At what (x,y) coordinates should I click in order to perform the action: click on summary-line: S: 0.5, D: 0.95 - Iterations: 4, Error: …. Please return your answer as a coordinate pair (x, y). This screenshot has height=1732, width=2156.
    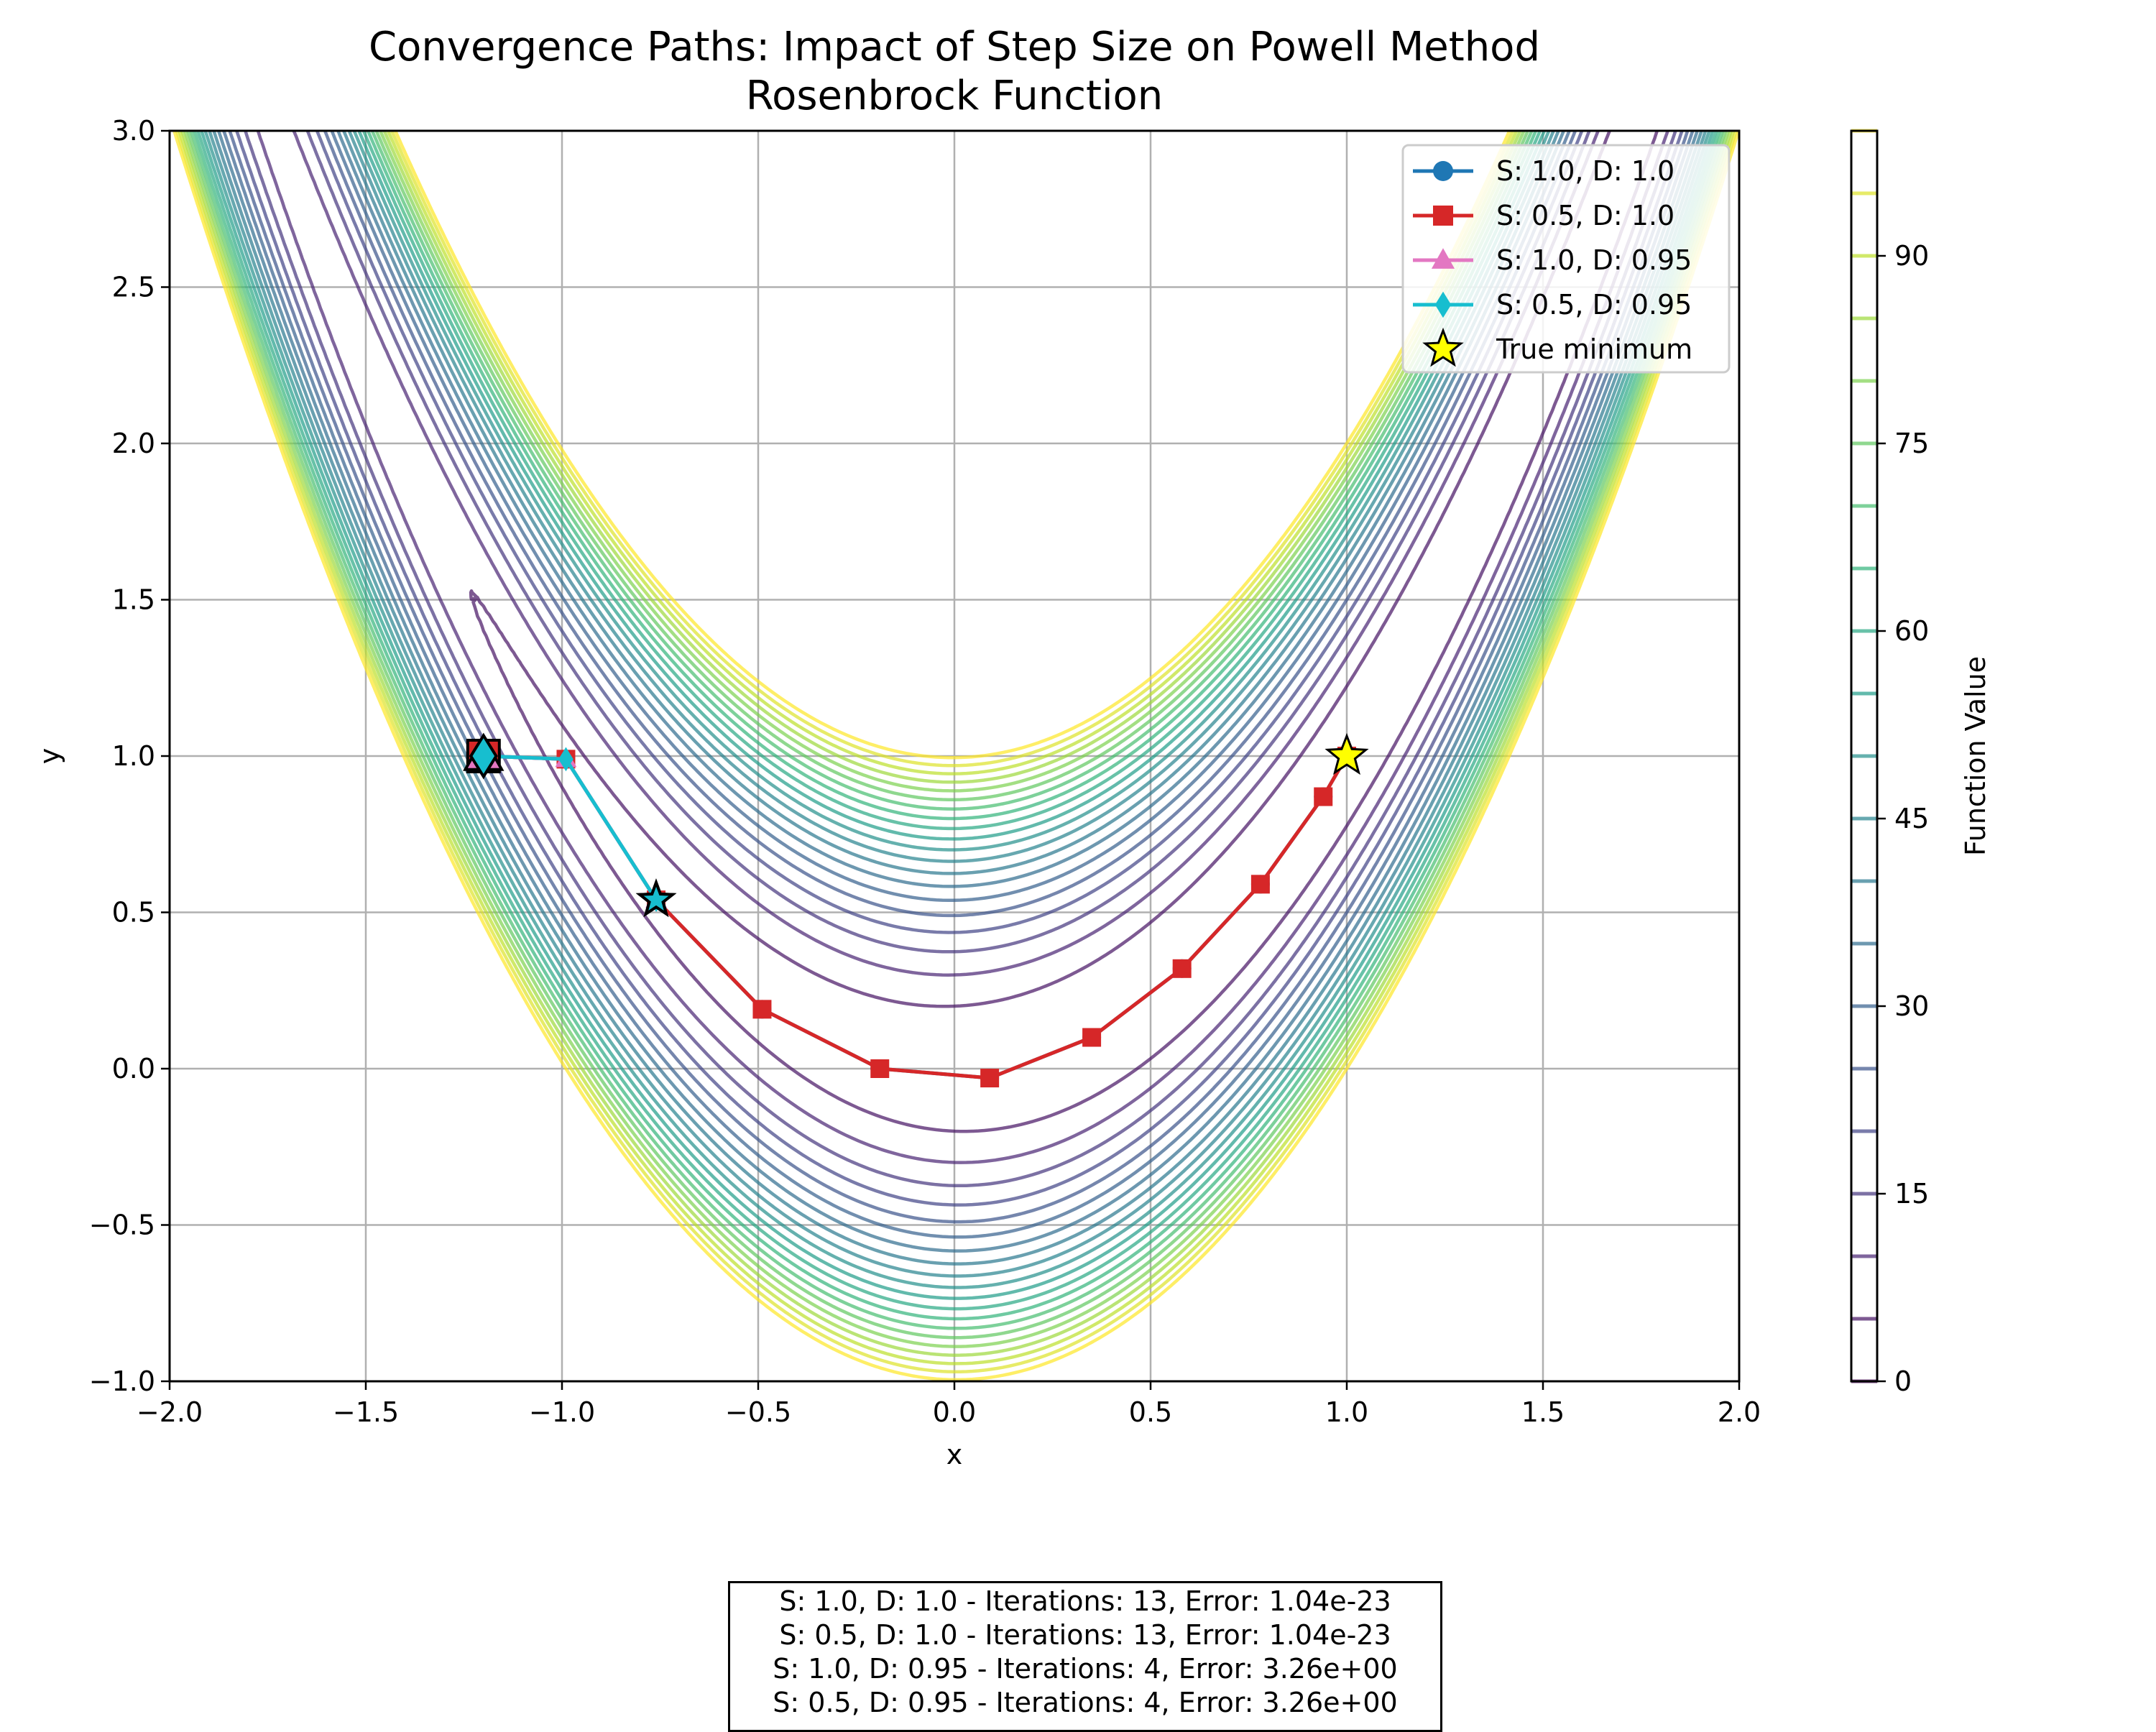
    Looking at the image, I should click on (1085, 1703).